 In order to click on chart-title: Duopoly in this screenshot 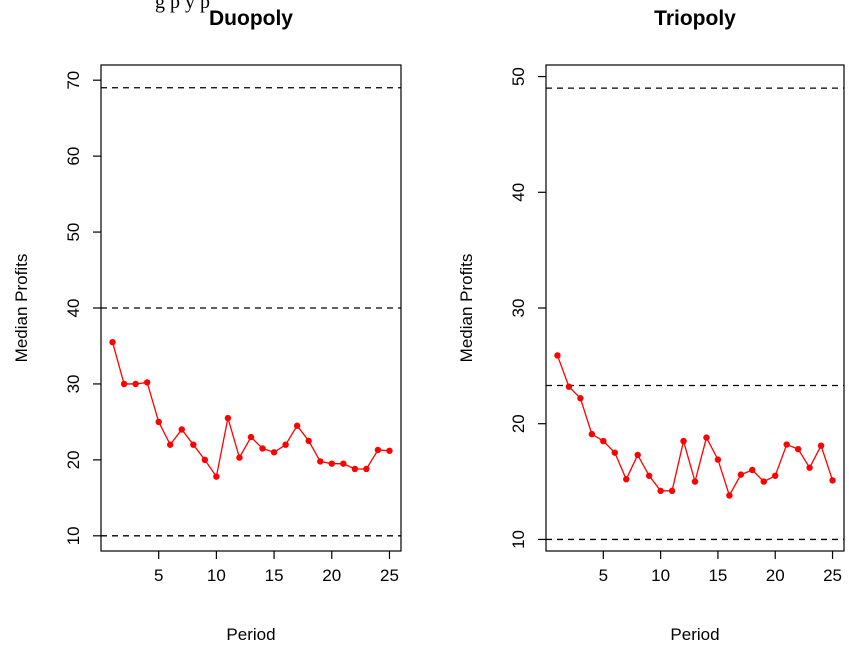, I will do `click(251, 18)`.